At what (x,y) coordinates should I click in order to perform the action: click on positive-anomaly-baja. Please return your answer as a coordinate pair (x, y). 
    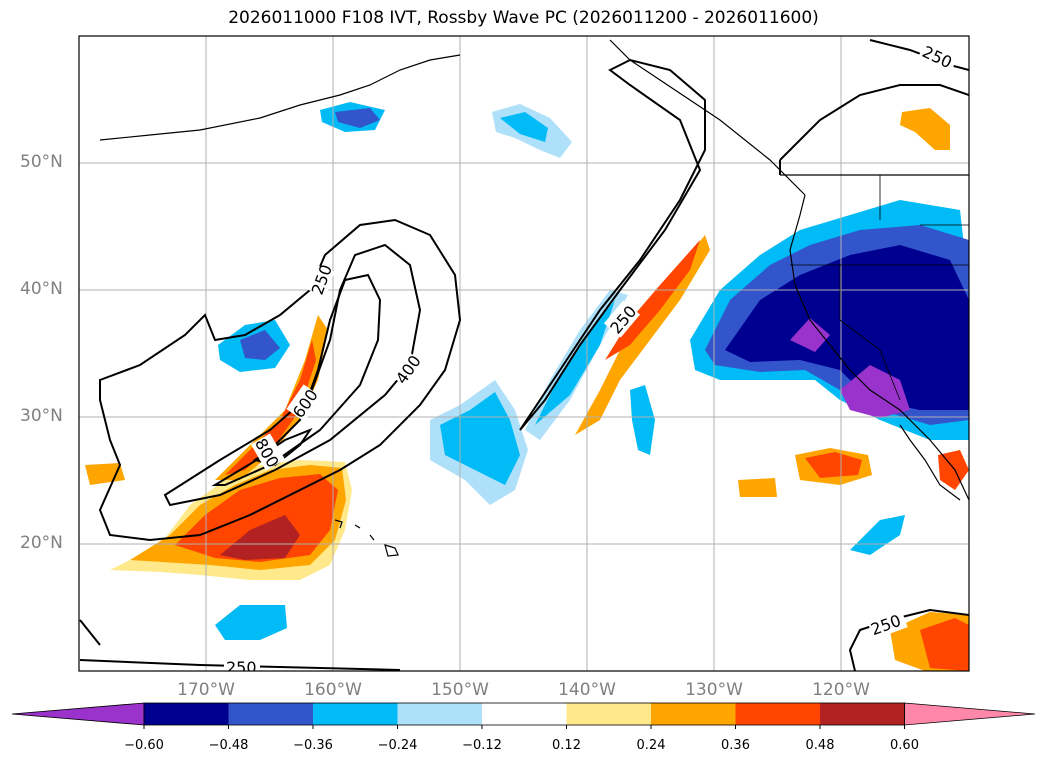
    Looking at the image, I should click on (953, 470).